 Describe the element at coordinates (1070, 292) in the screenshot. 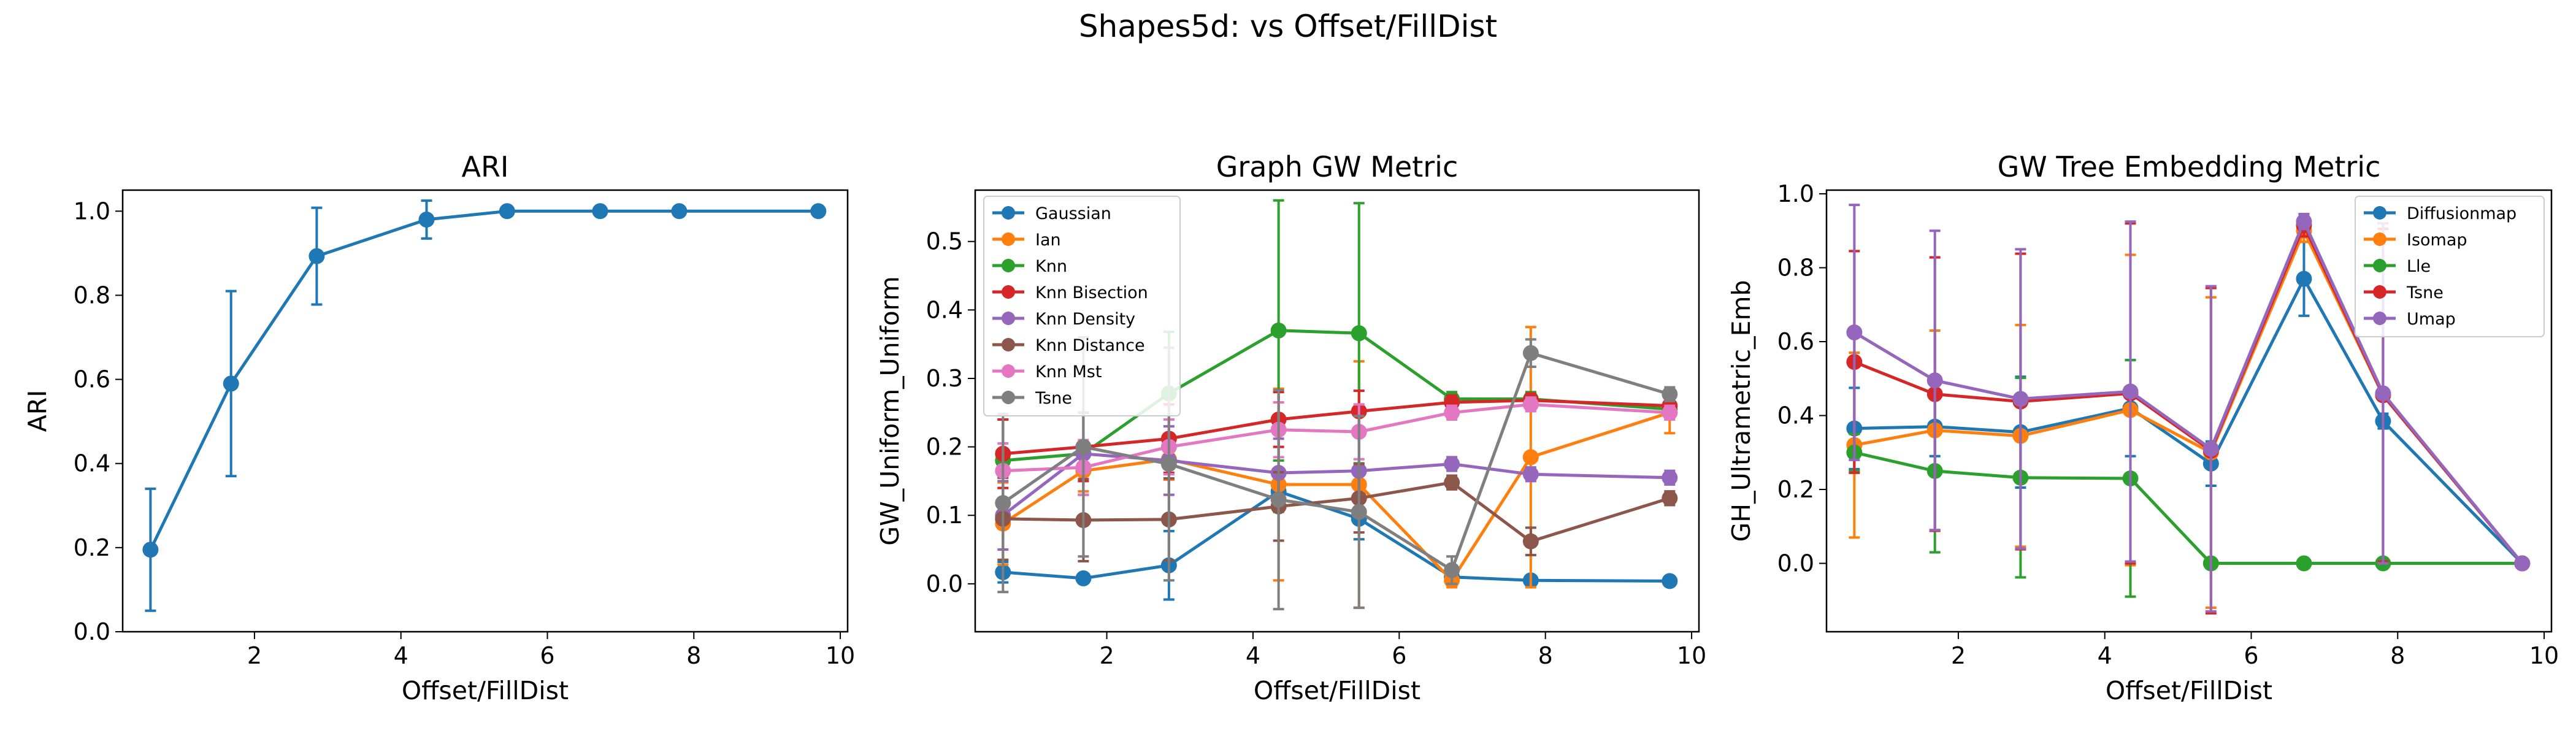

I see `legend-item: Knn Bisection` at that location.